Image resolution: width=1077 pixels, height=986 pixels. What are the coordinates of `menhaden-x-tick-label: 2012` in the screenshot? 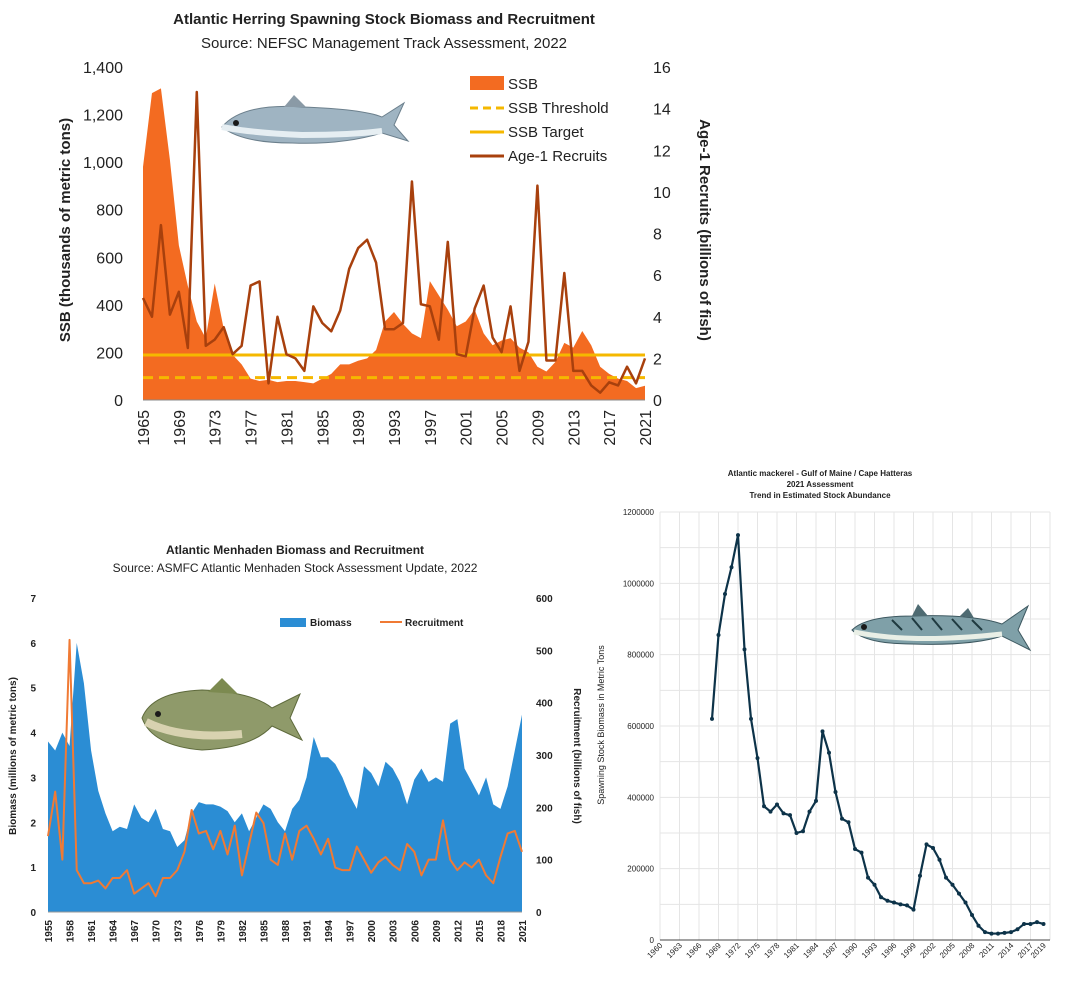 It's located at (458, 931).